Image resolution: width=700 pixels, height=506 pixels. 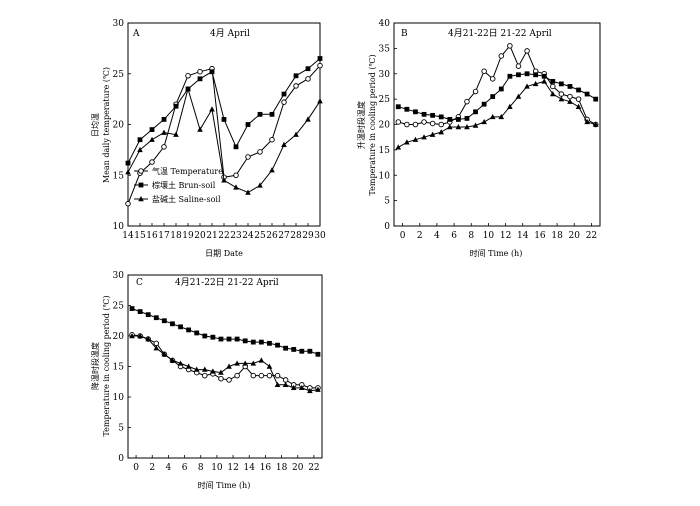 I want to click on x-tick-label: 24, so click(x=248, y=236).